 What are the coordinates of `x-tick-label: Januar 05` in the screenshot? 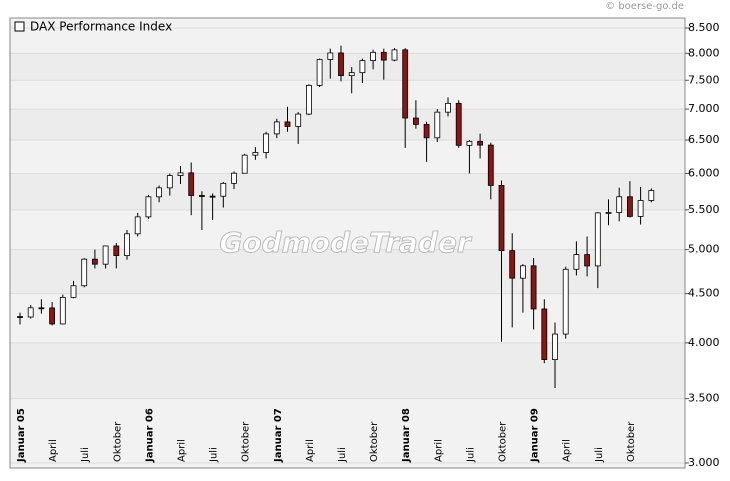 It's located at (21, 435).